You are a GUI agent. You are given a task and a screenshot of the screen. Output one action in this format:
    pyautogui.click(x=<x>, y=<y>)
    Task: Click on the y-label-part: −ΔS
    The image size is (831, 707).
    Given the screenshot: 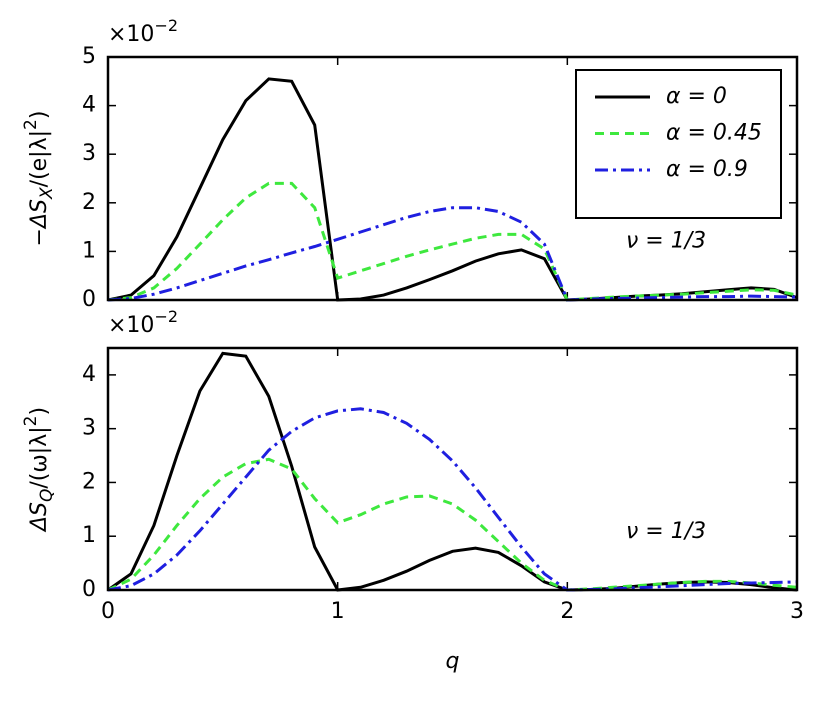 What is the action you would take?
    pyautogui.click(x=39, y=222)
    